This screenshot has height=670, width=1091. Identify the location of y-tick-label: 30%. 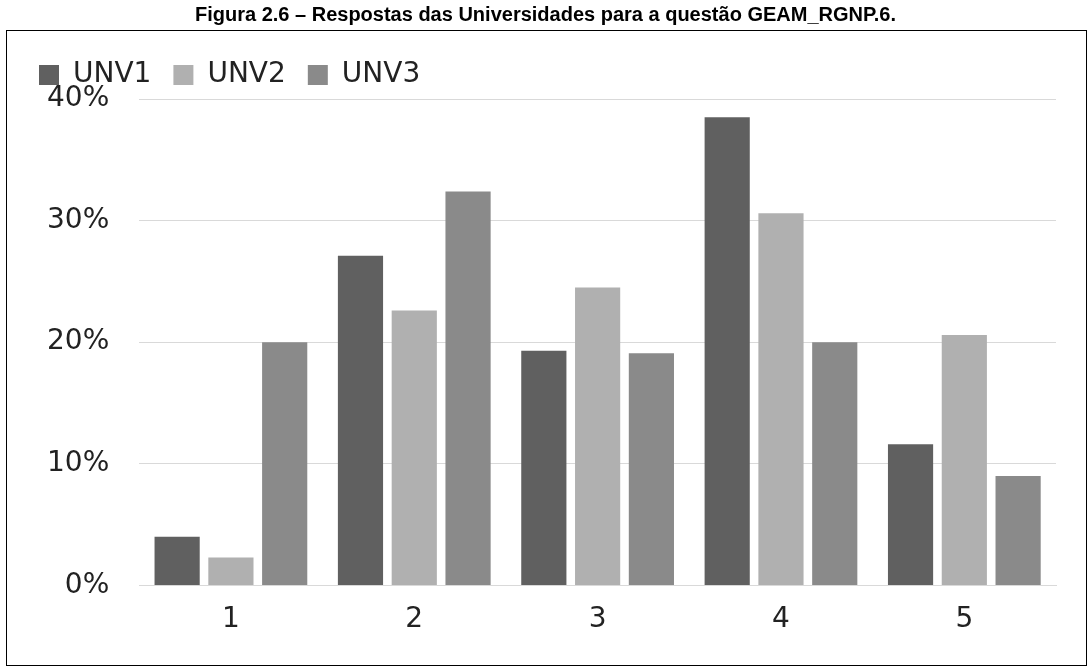
(78, 218).